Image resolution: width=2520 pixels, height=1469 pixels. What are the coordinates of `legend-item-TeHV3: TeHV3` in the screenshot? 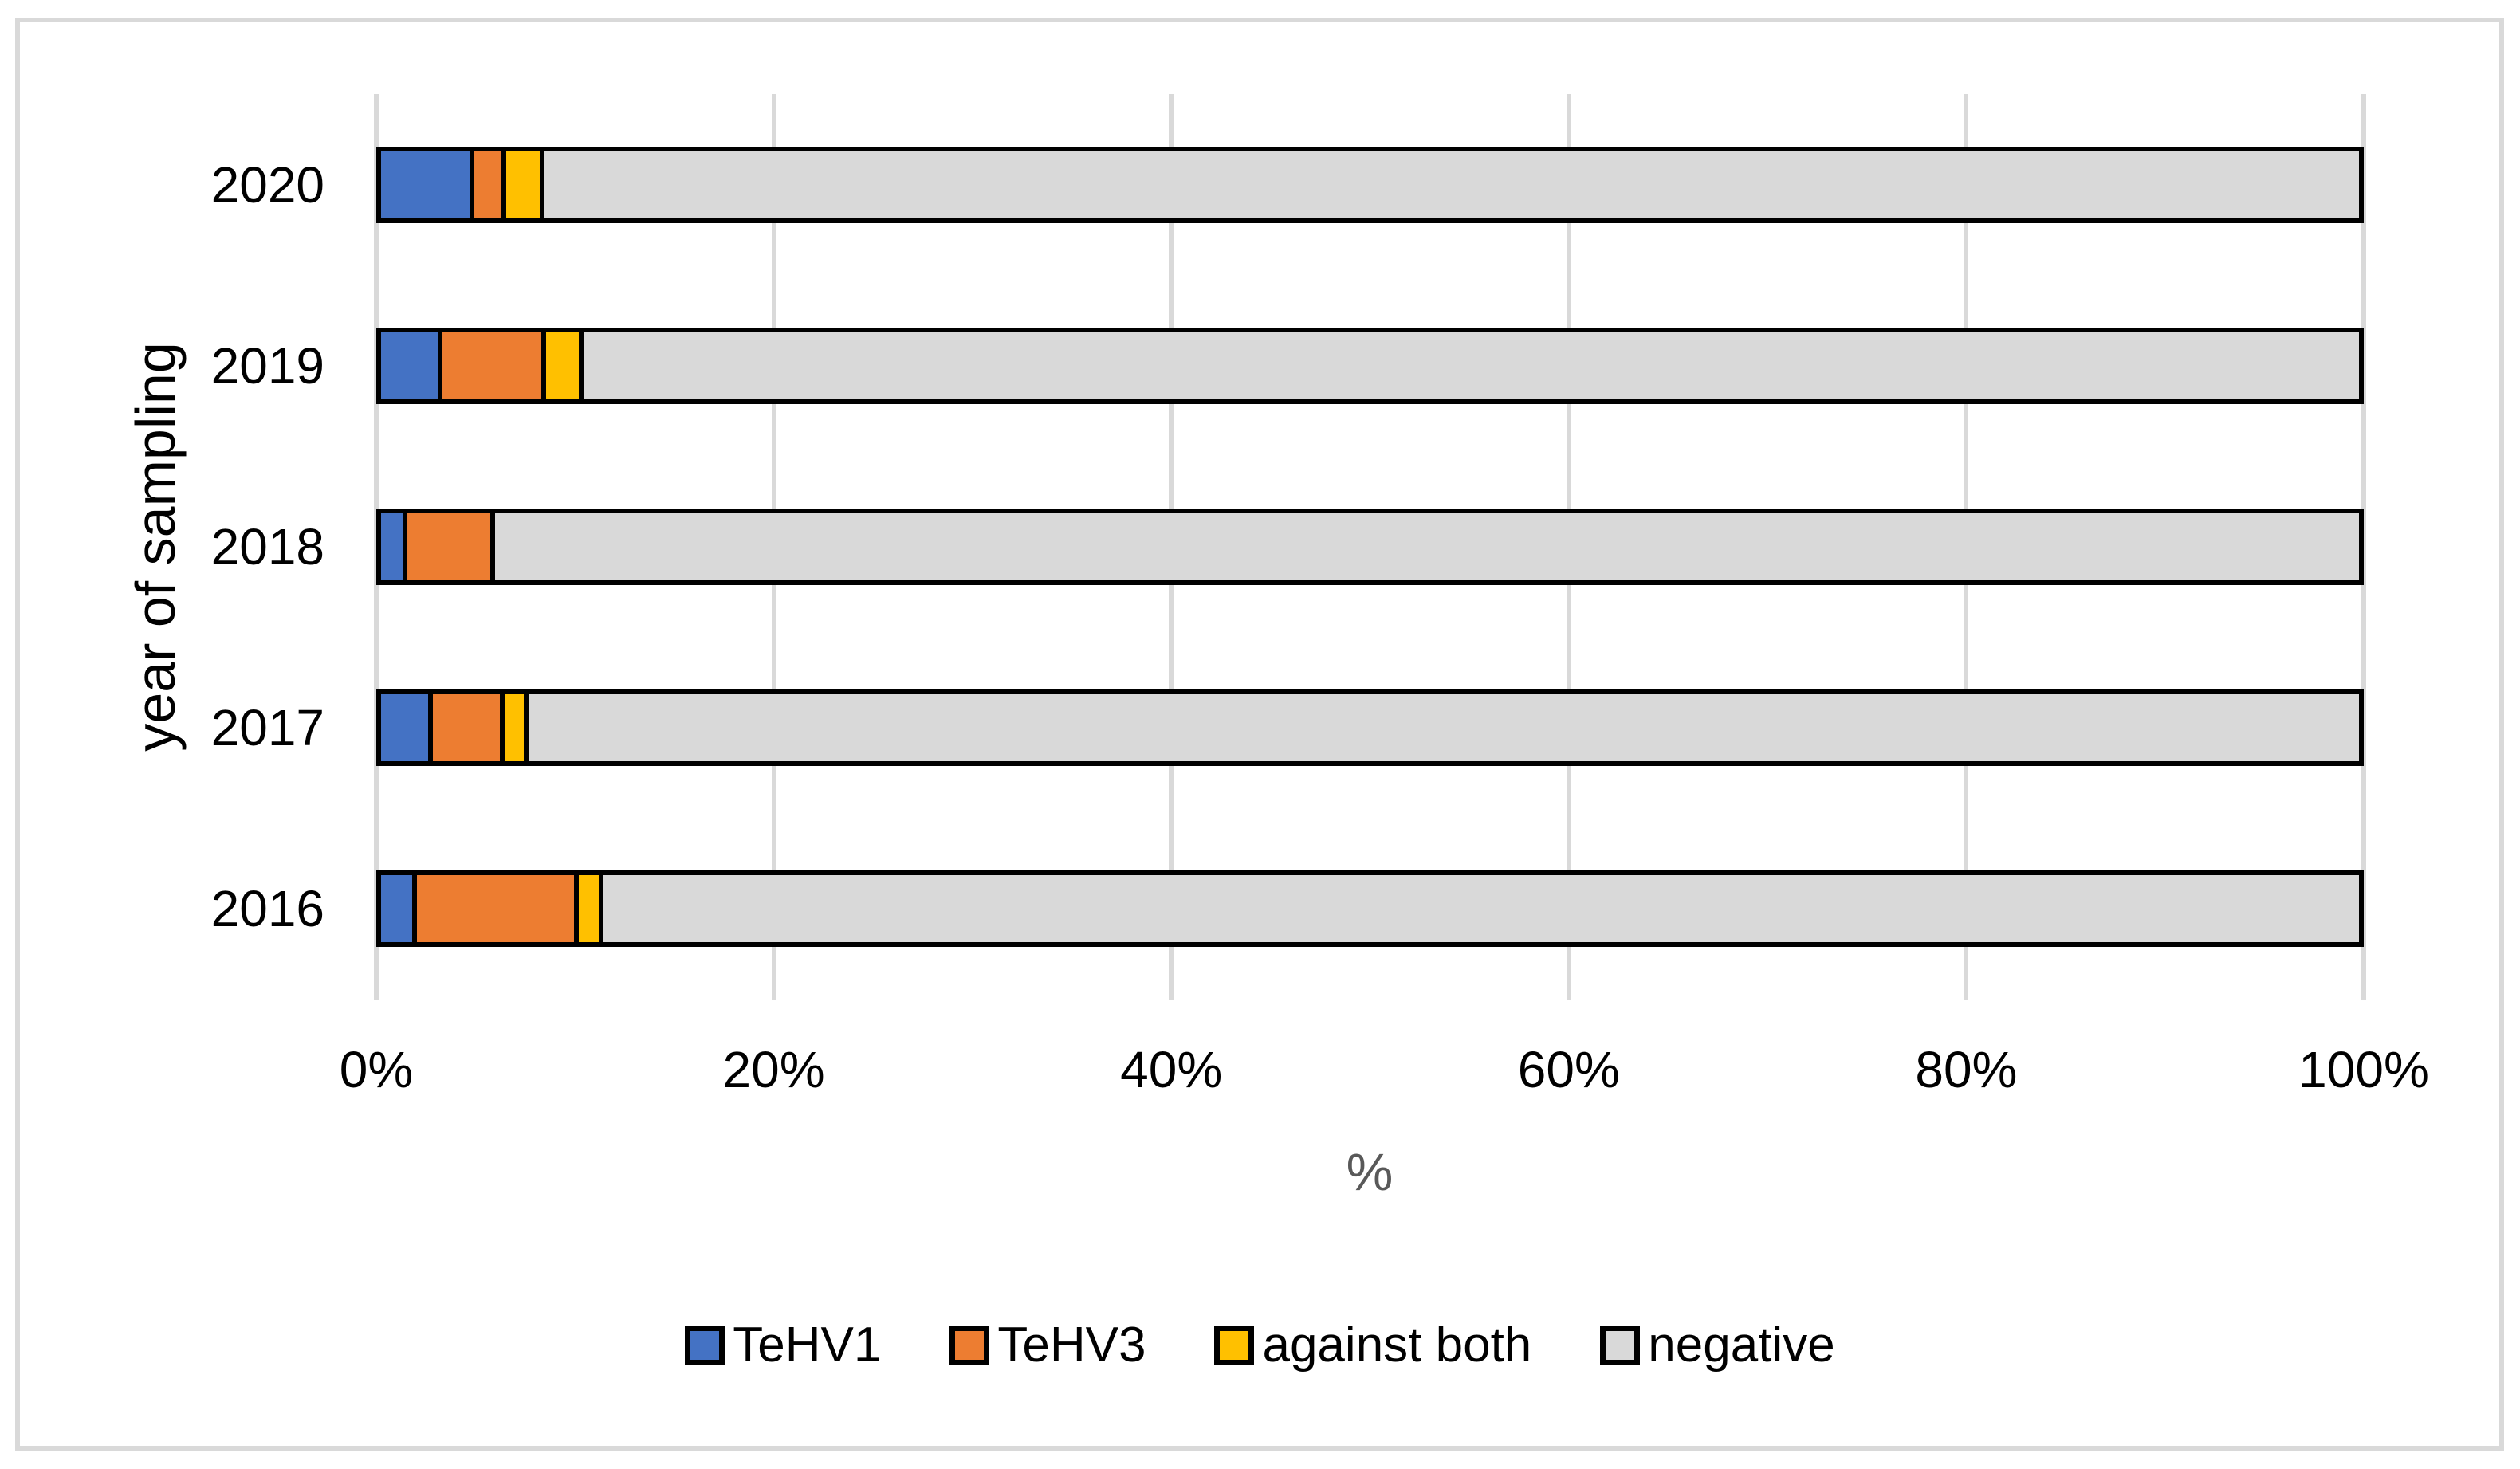 It's located at (1047, 1345).